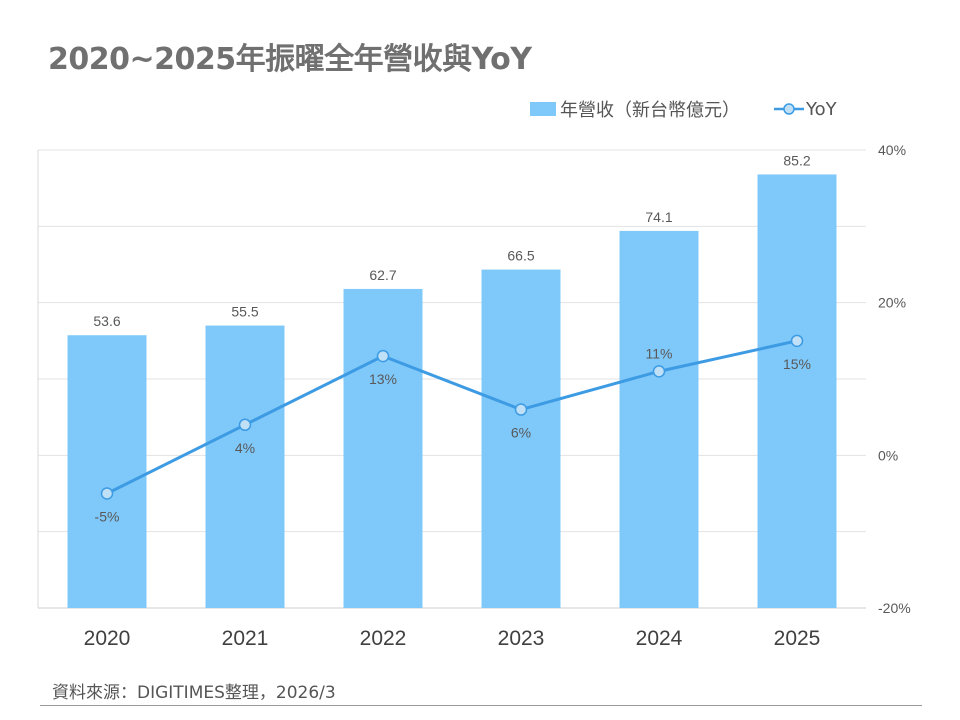  I want to click on y-right-tick-label-3: 40%, so click(892, 150).